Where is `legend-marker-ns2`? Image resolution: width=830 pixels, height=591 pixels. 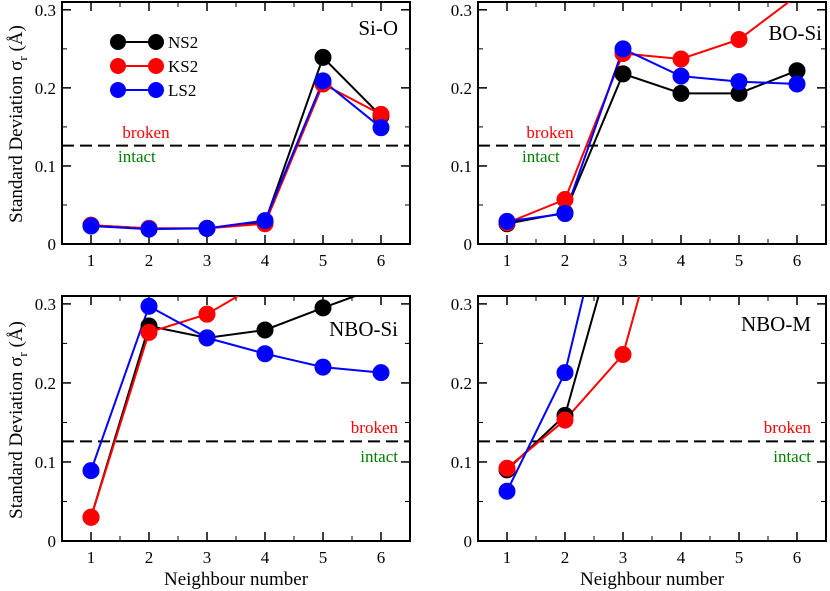
legend-marker-ns2 is located at coordinates (118, 42).